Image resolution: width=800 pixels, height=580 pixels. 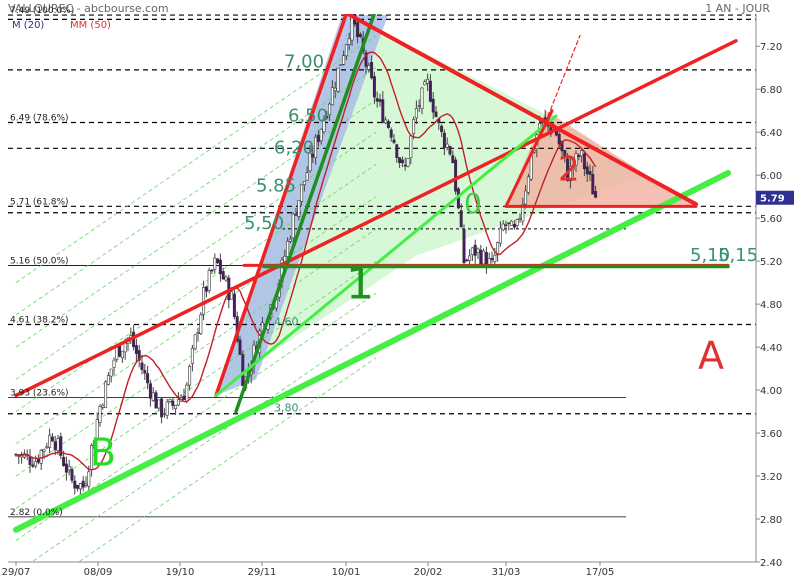 I want to click on fibonacci-label: 5.71 (61.8%), so click(x=39, y=202).